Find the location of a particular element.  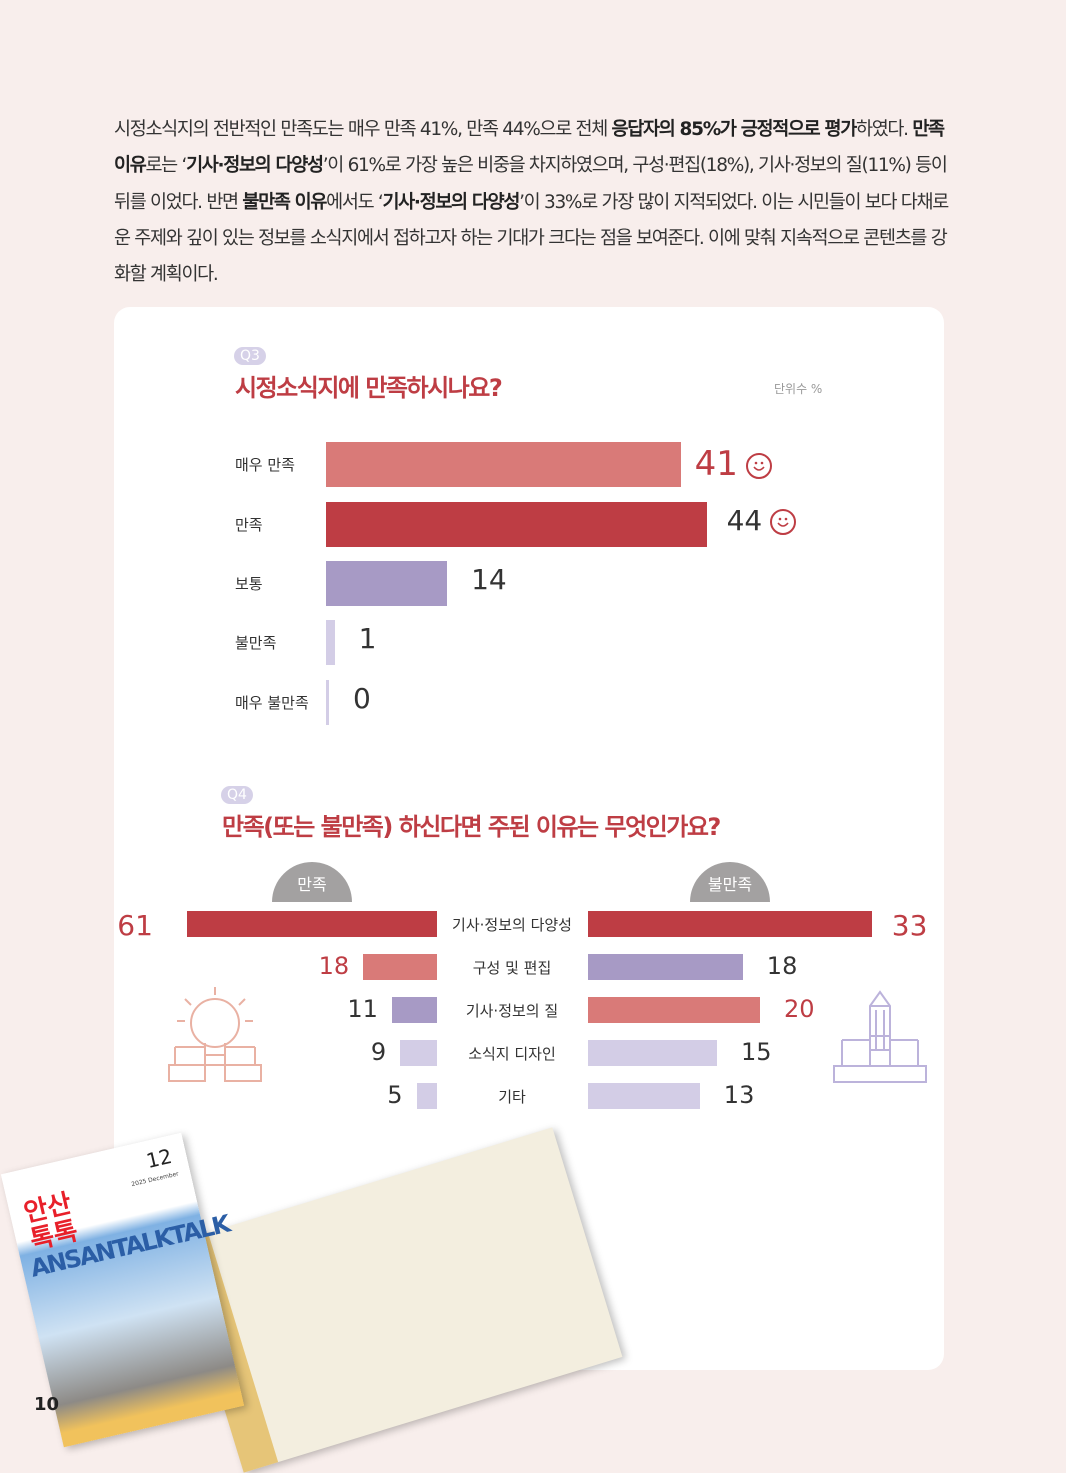

q3-value: 14 is located at coordinates (489, 579).